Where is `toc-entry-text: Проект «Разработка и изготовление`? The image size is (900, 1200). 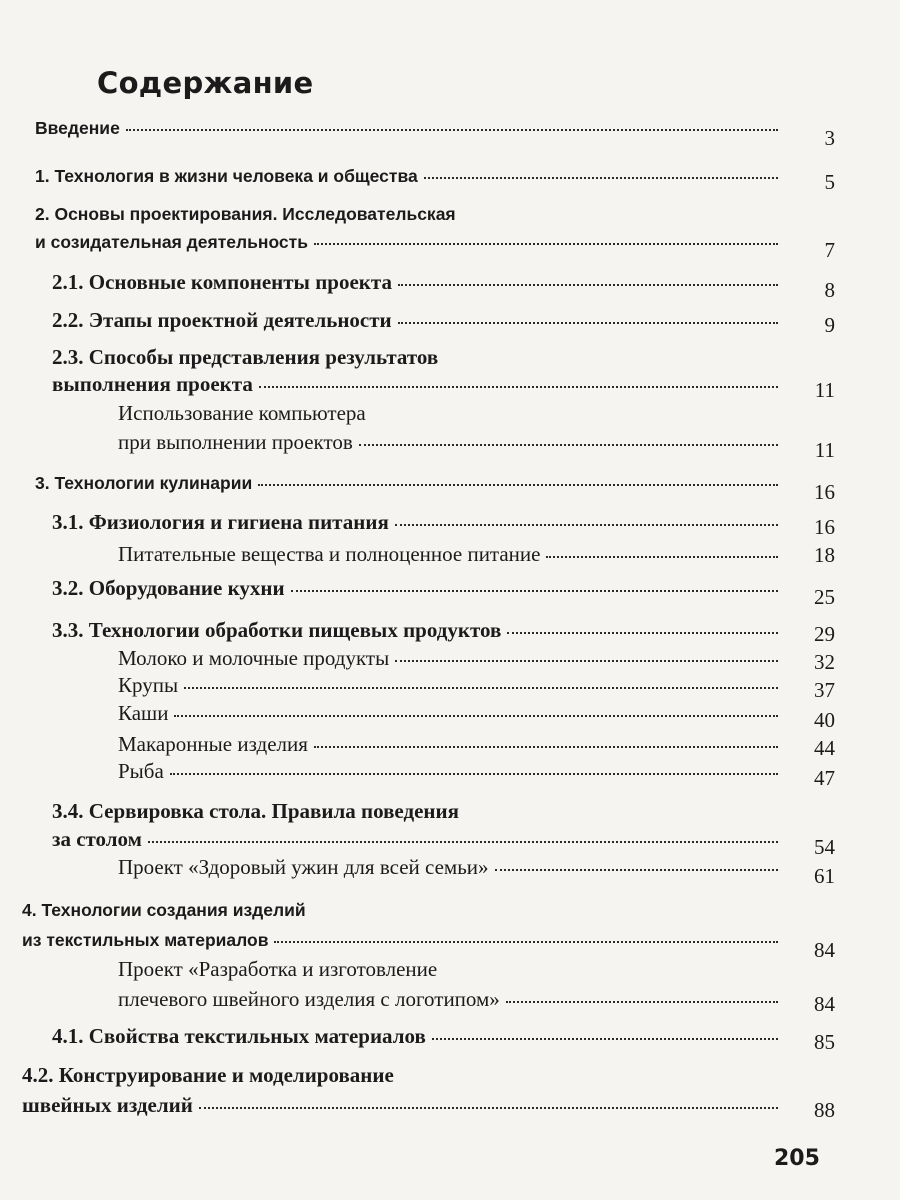
toc-entry-text: Проект «Разработка и изготовление is located at coordinates (278, 969).